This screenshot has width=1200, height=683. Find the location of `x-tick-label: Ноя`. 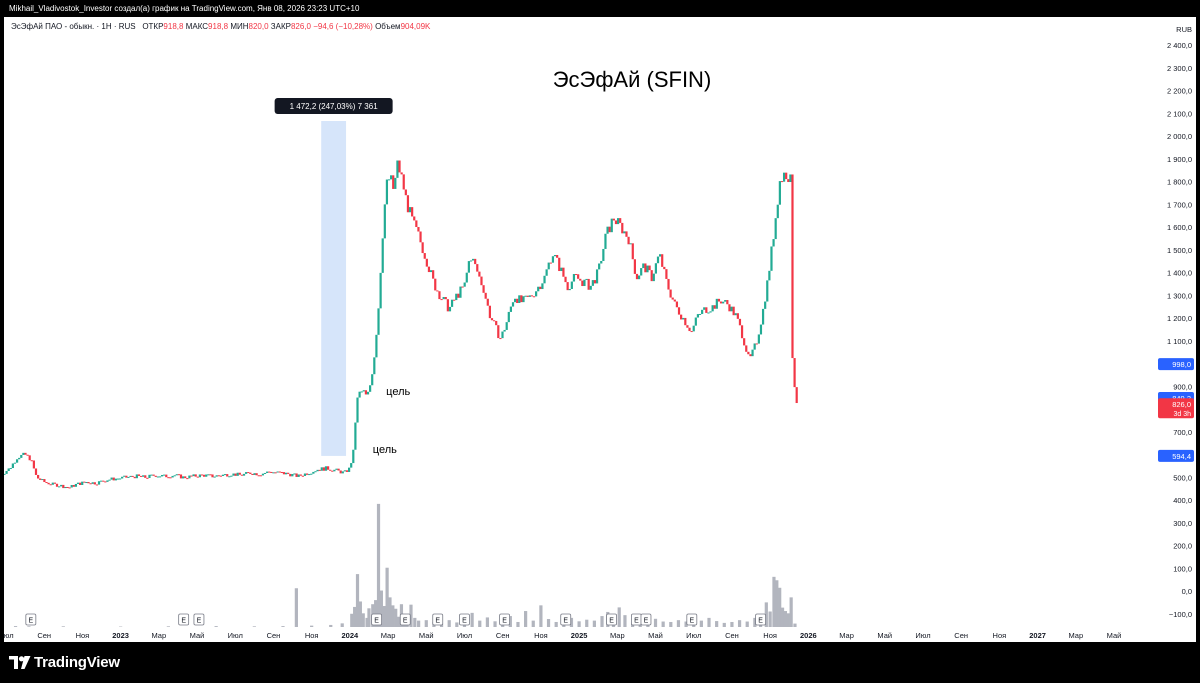

x-tick-label: Ноя is located at coordinates (83, 635).